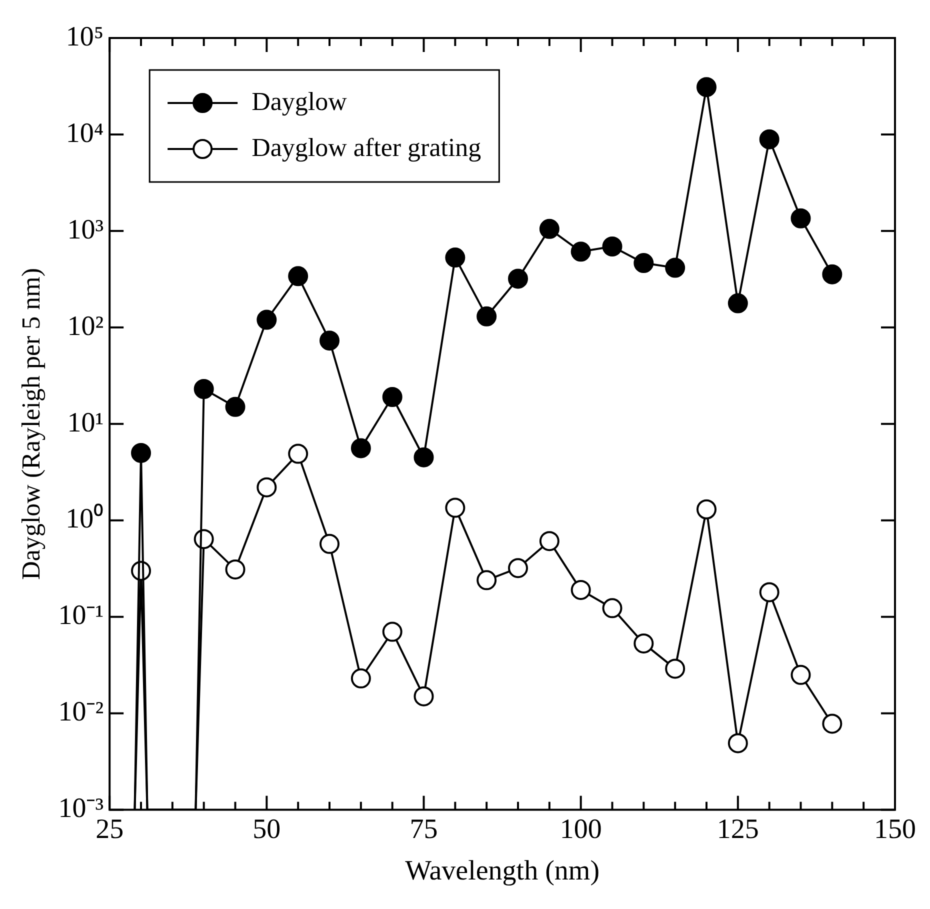 This screenshot has width=930, height=909. I want to click on y-tick-label: 10⁻², so click(81, 712).